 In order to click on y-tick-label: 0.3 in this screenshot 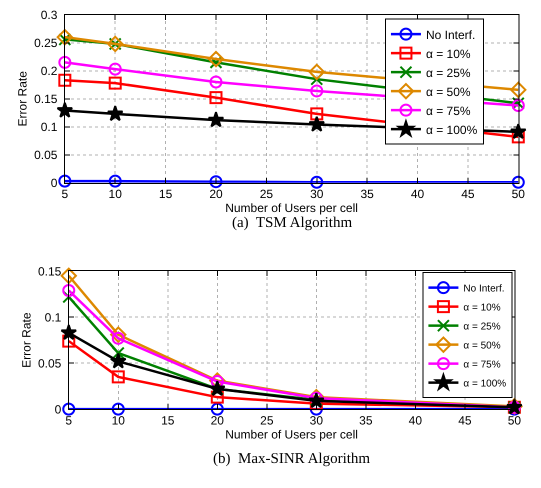, I will do `click(49, 15)`.